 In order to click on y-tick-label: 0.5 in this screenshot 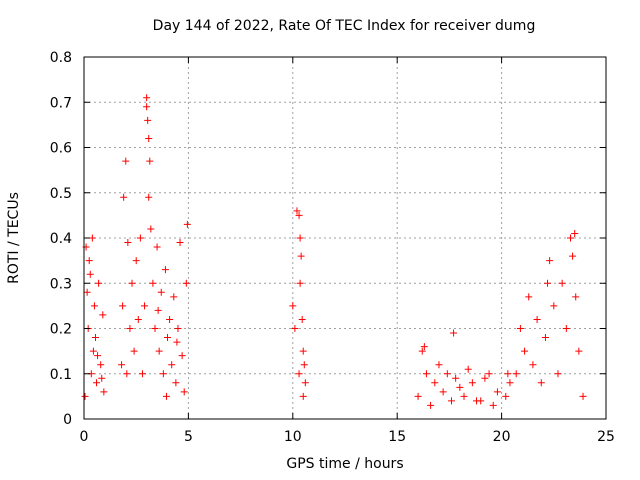, I will do `click(61, 194)`.